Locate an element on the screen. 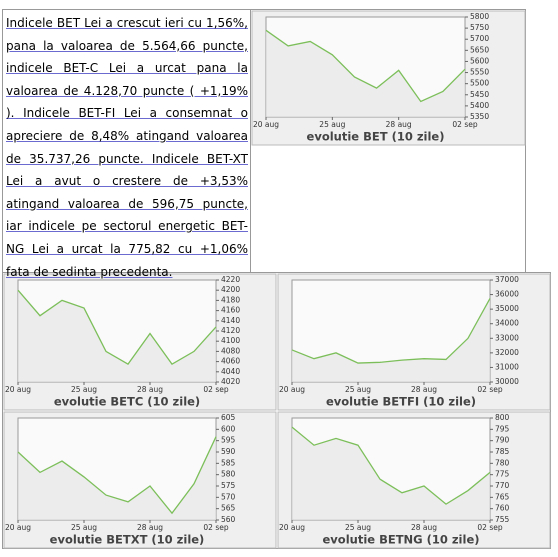 The width and height of the screenshot is (558, 557). y-tick-label: 5450 is located at coordinates (479, 94).